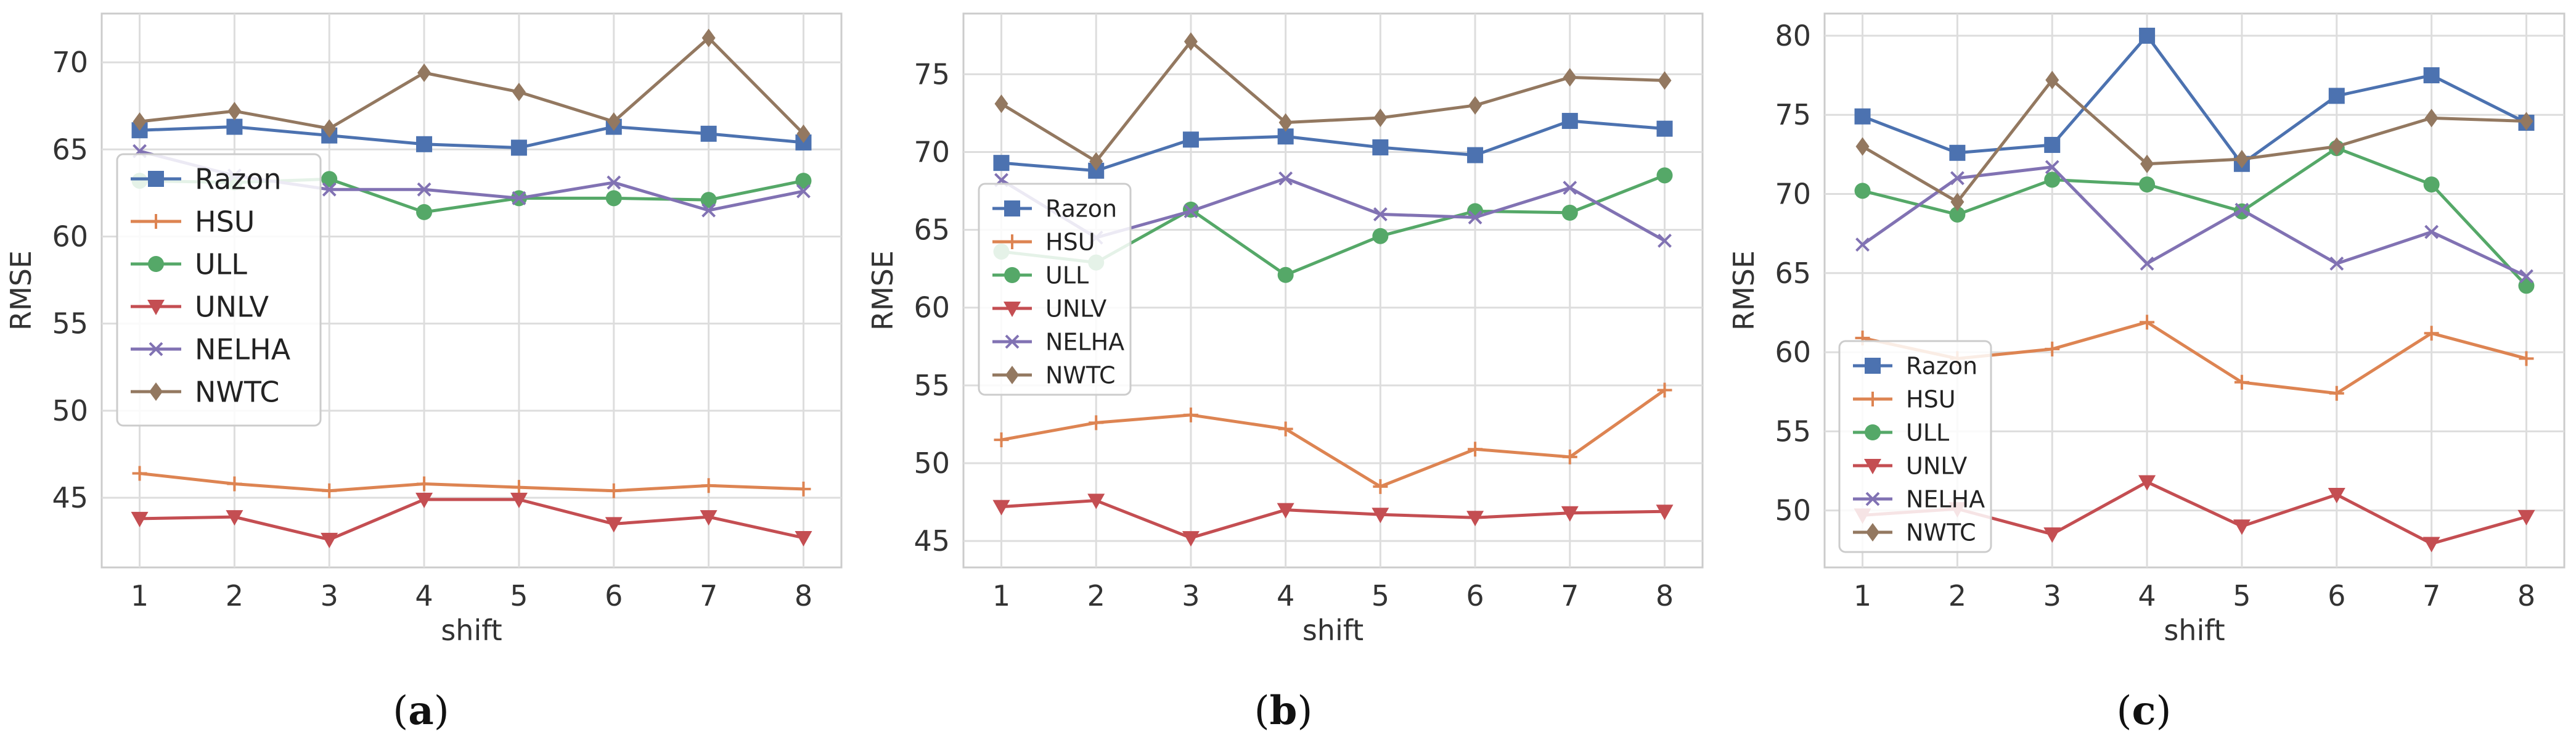 This screenshot has height=750, width=2576. I want to click on y-tick-label: 60, so click(70, 236).